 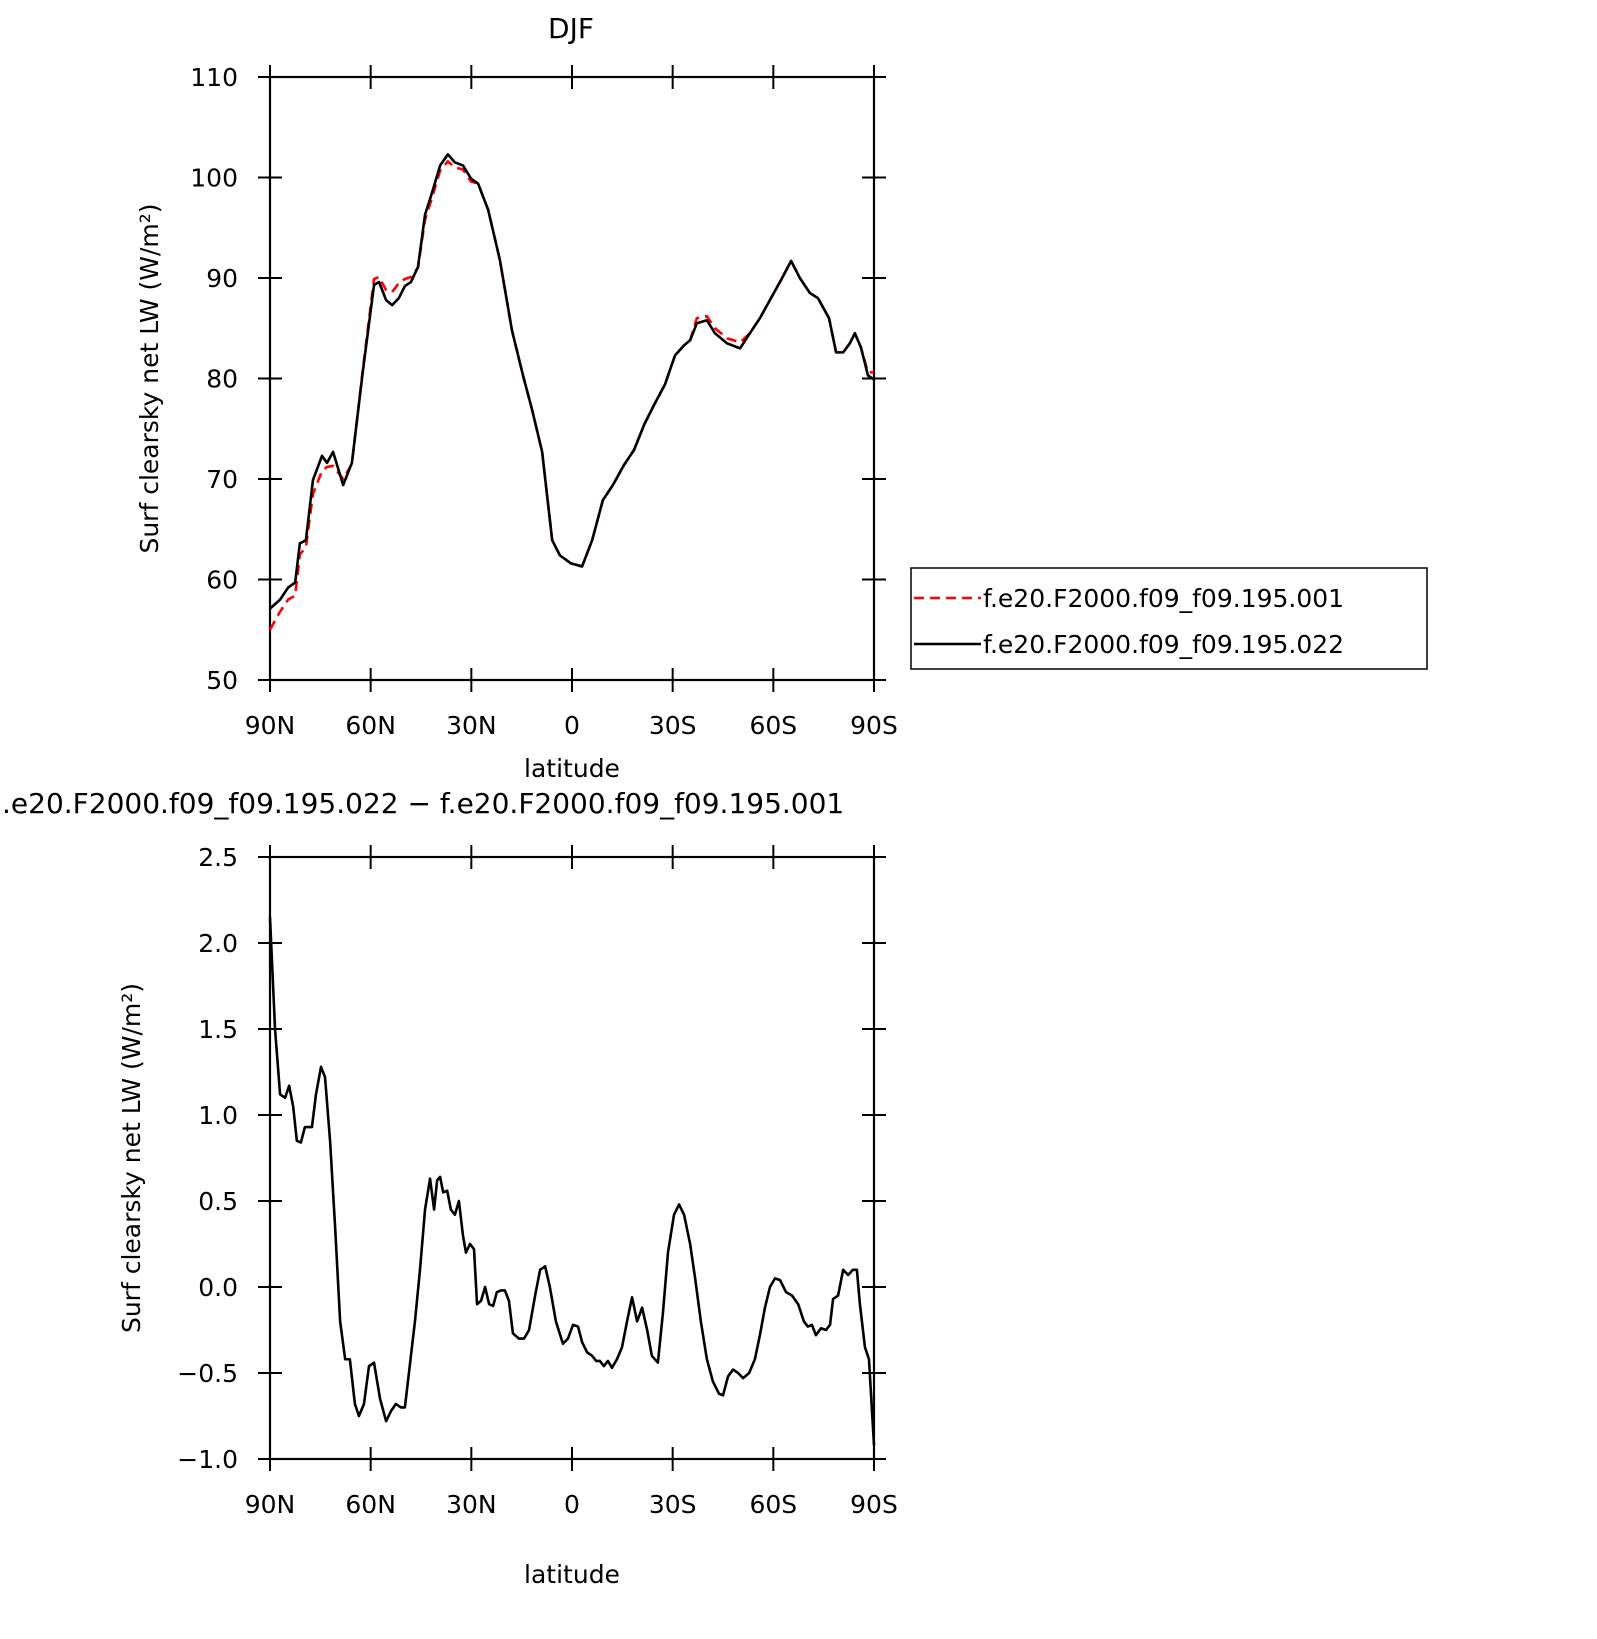 What do you see at coordinates (222, 379) in the screenshot?
I see `y-tick-label: 80` at bounding box center [222, 379].